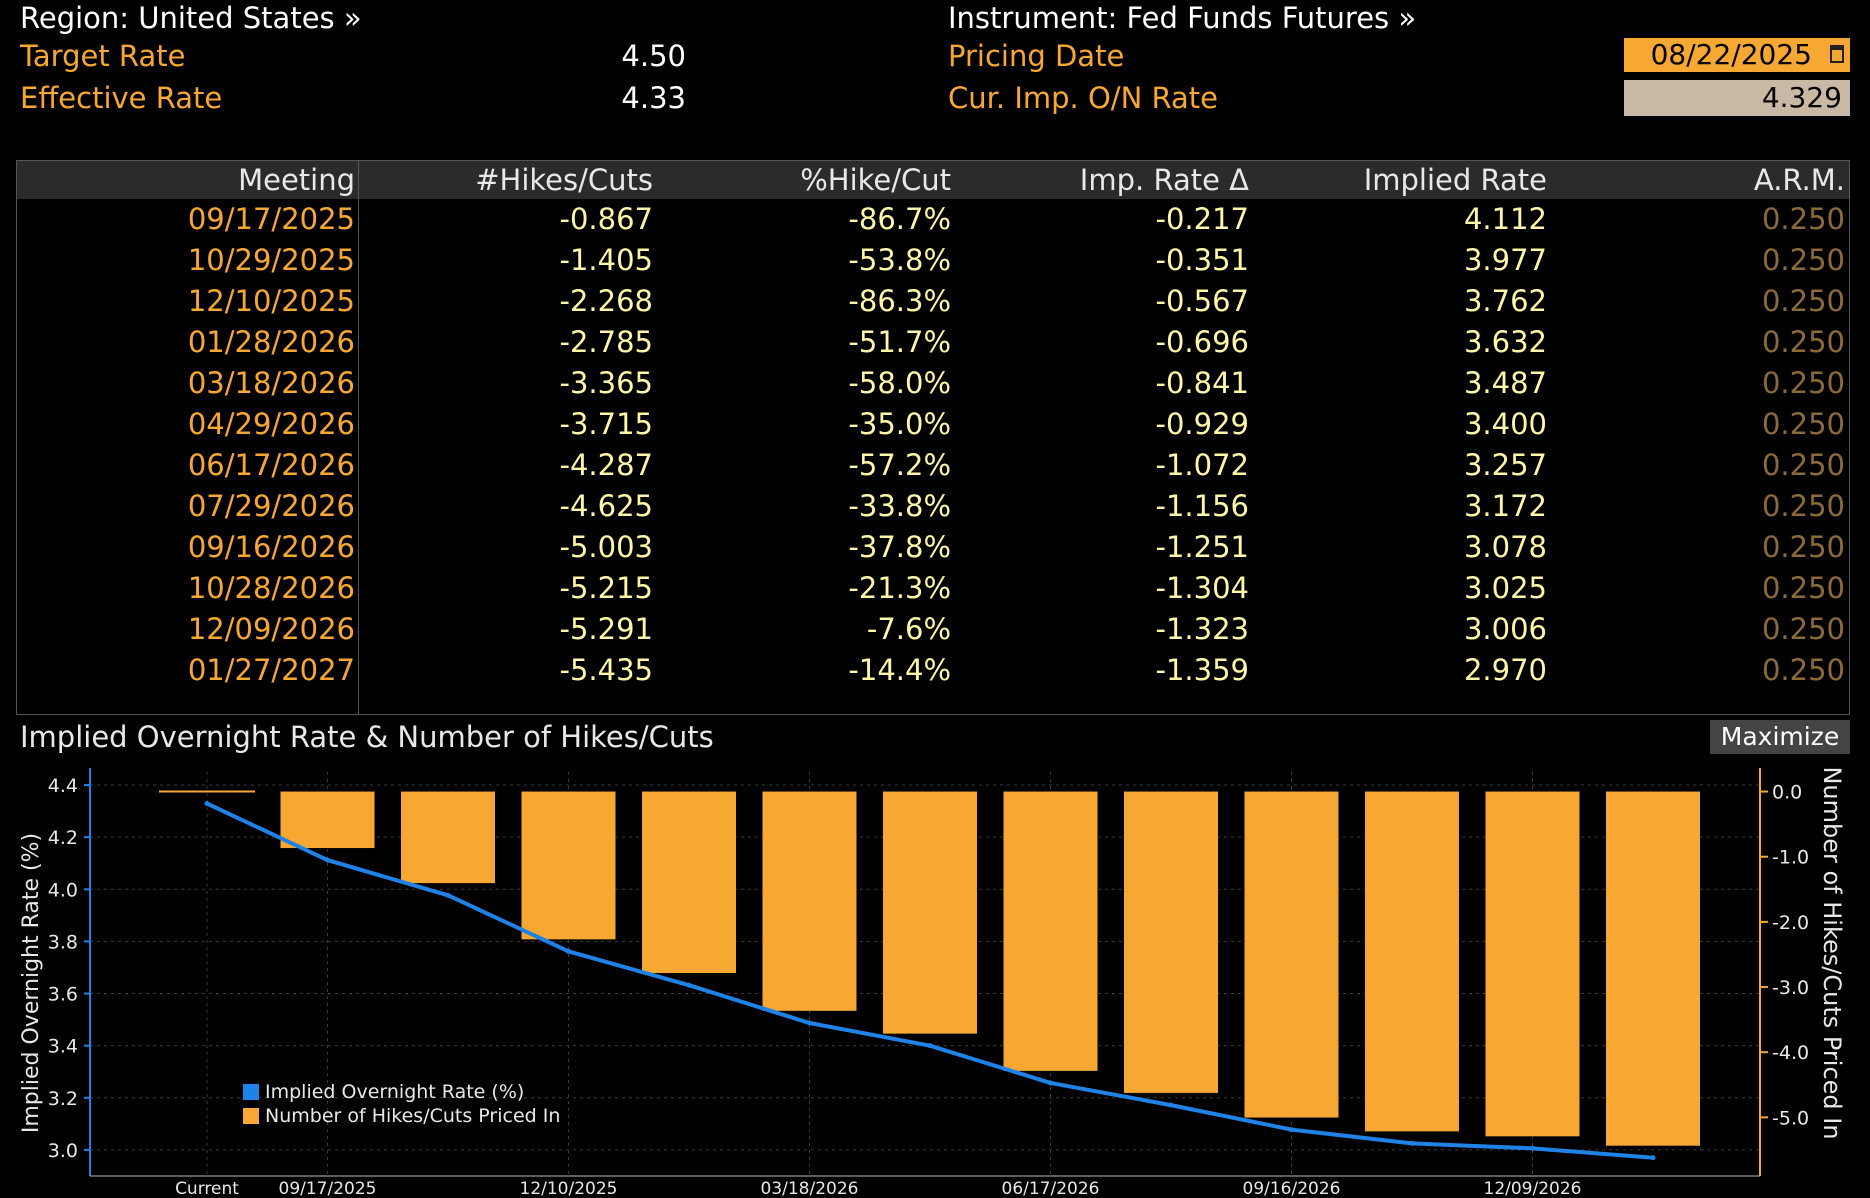  I want to click on cell-meeting-date: 04/29/2026, so click(271, 424).